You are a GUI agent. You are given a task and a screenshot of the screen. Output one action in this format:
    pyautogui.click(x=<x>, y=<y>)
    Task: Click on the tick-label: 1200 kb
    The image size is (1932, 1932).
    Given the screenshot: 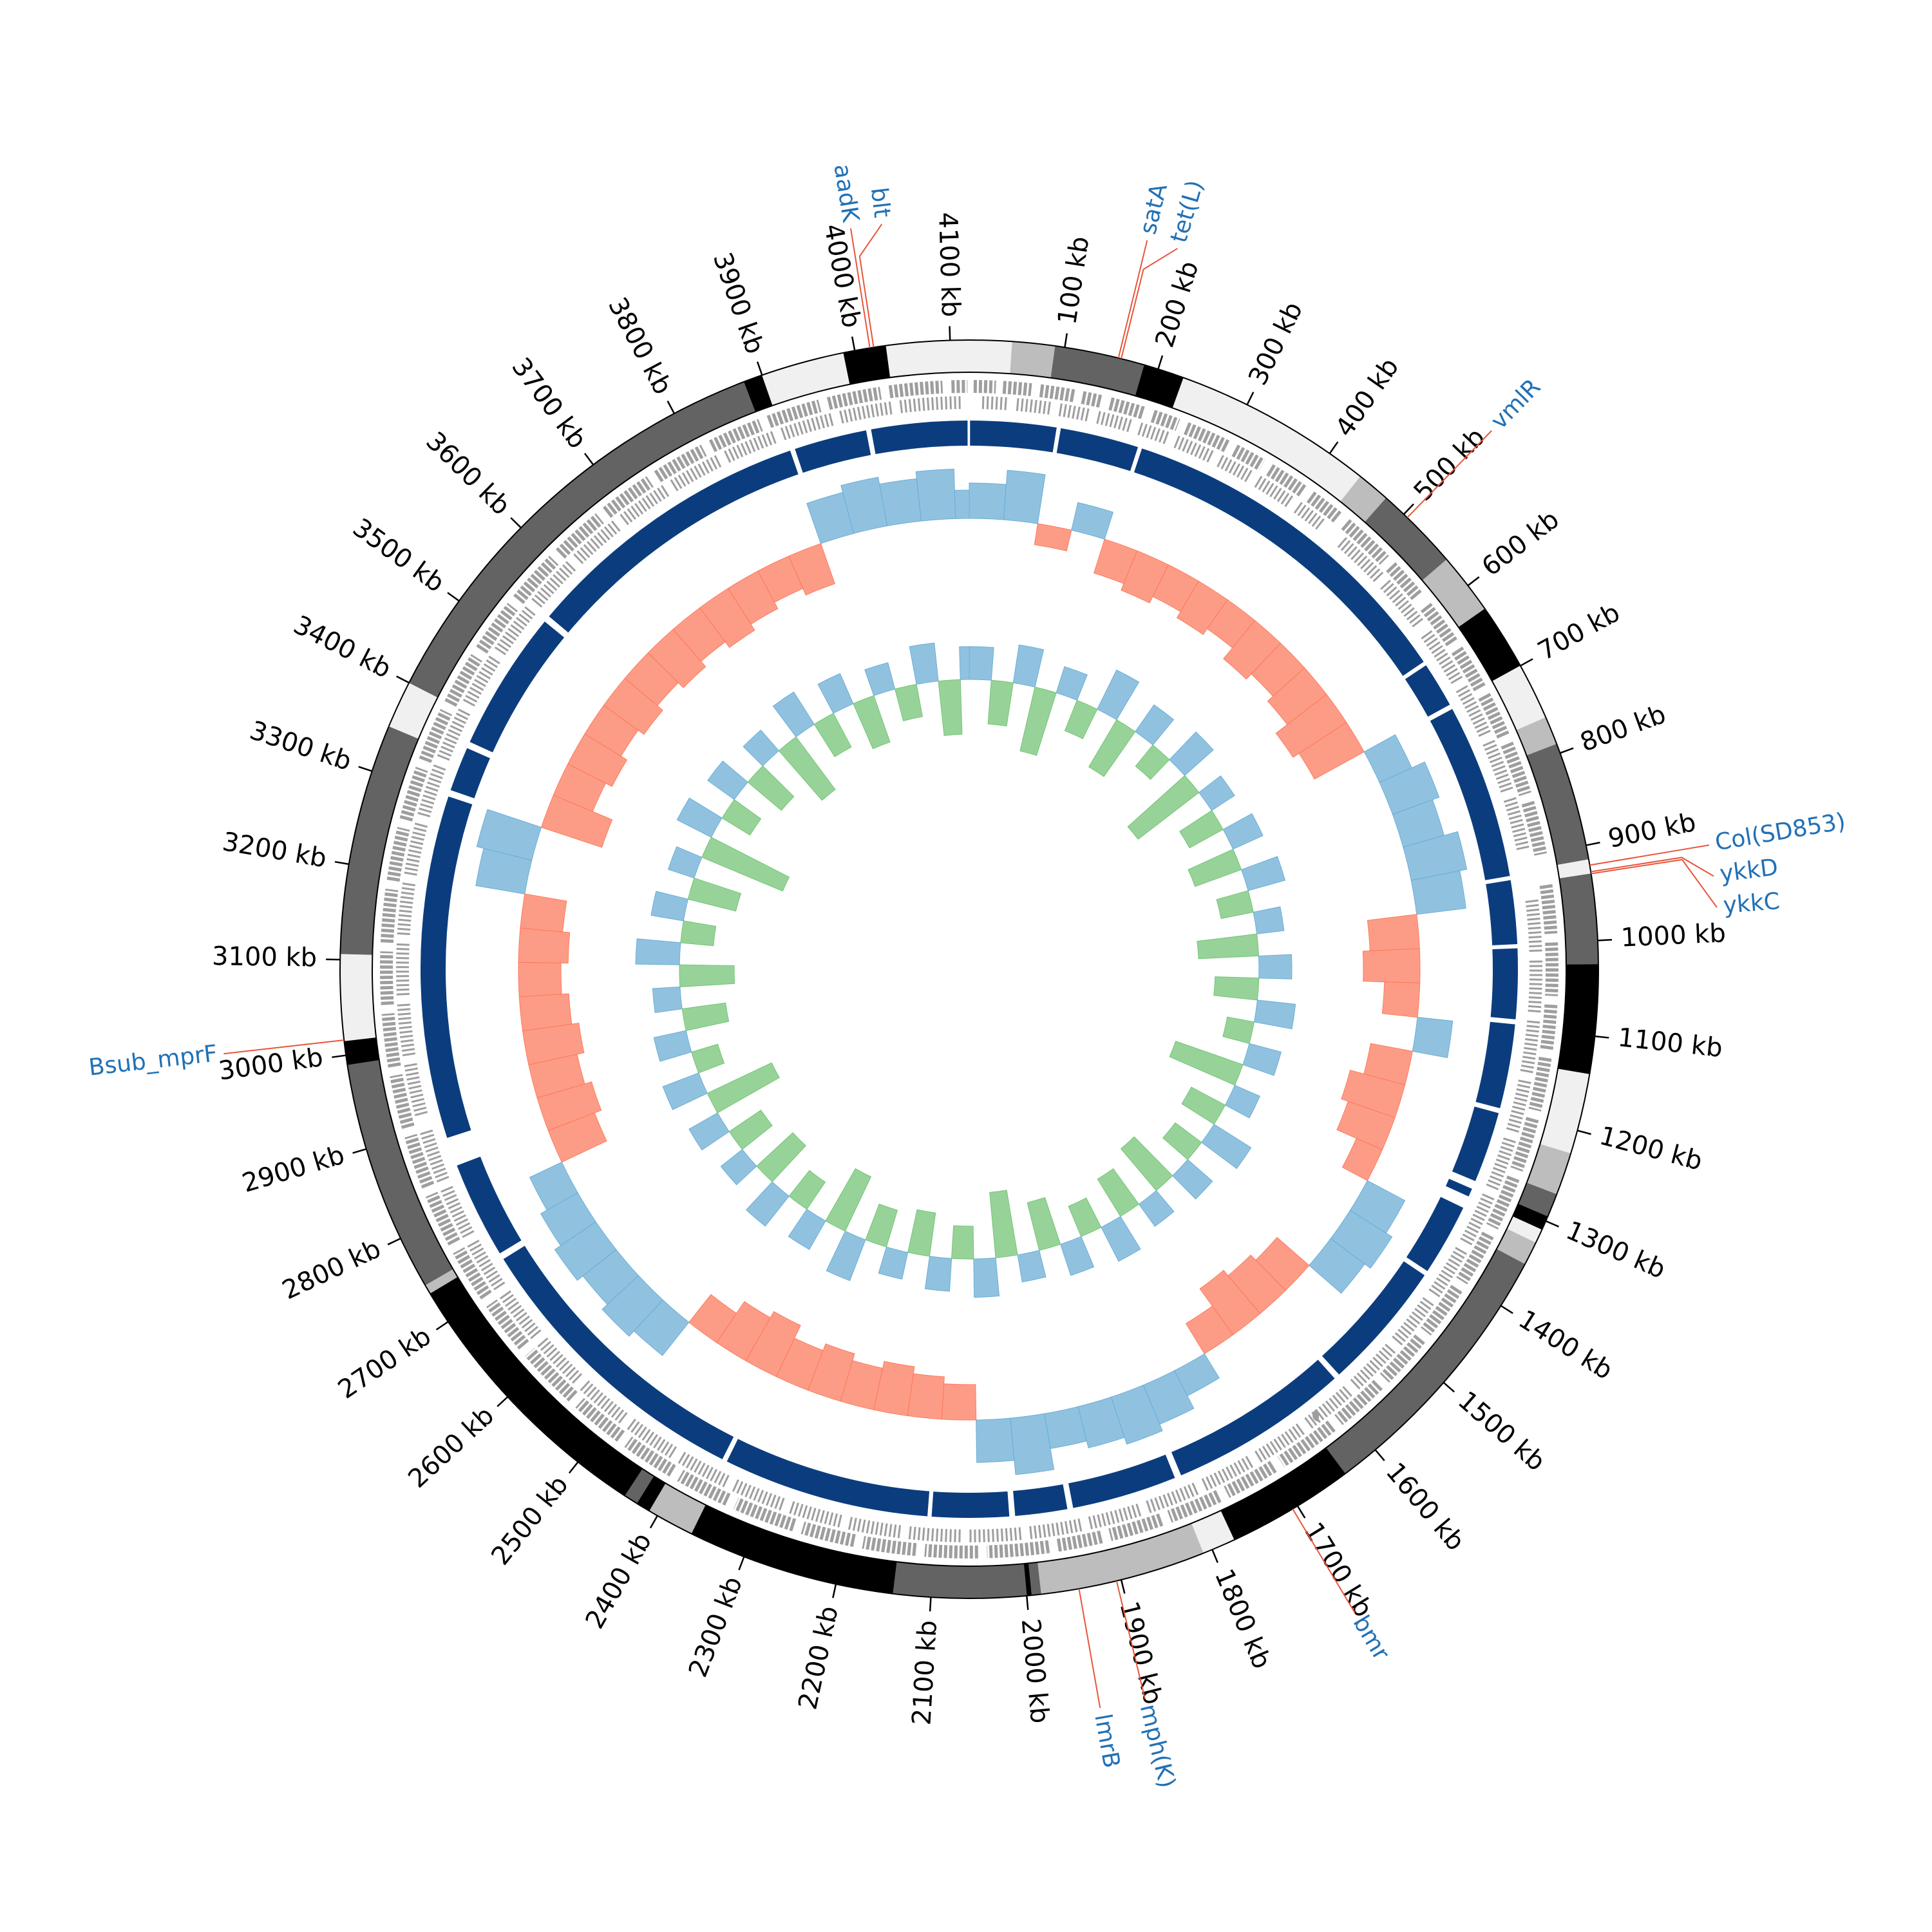 What is the action you would take?
    pyautogui.click(x=1651, y=1149)
    